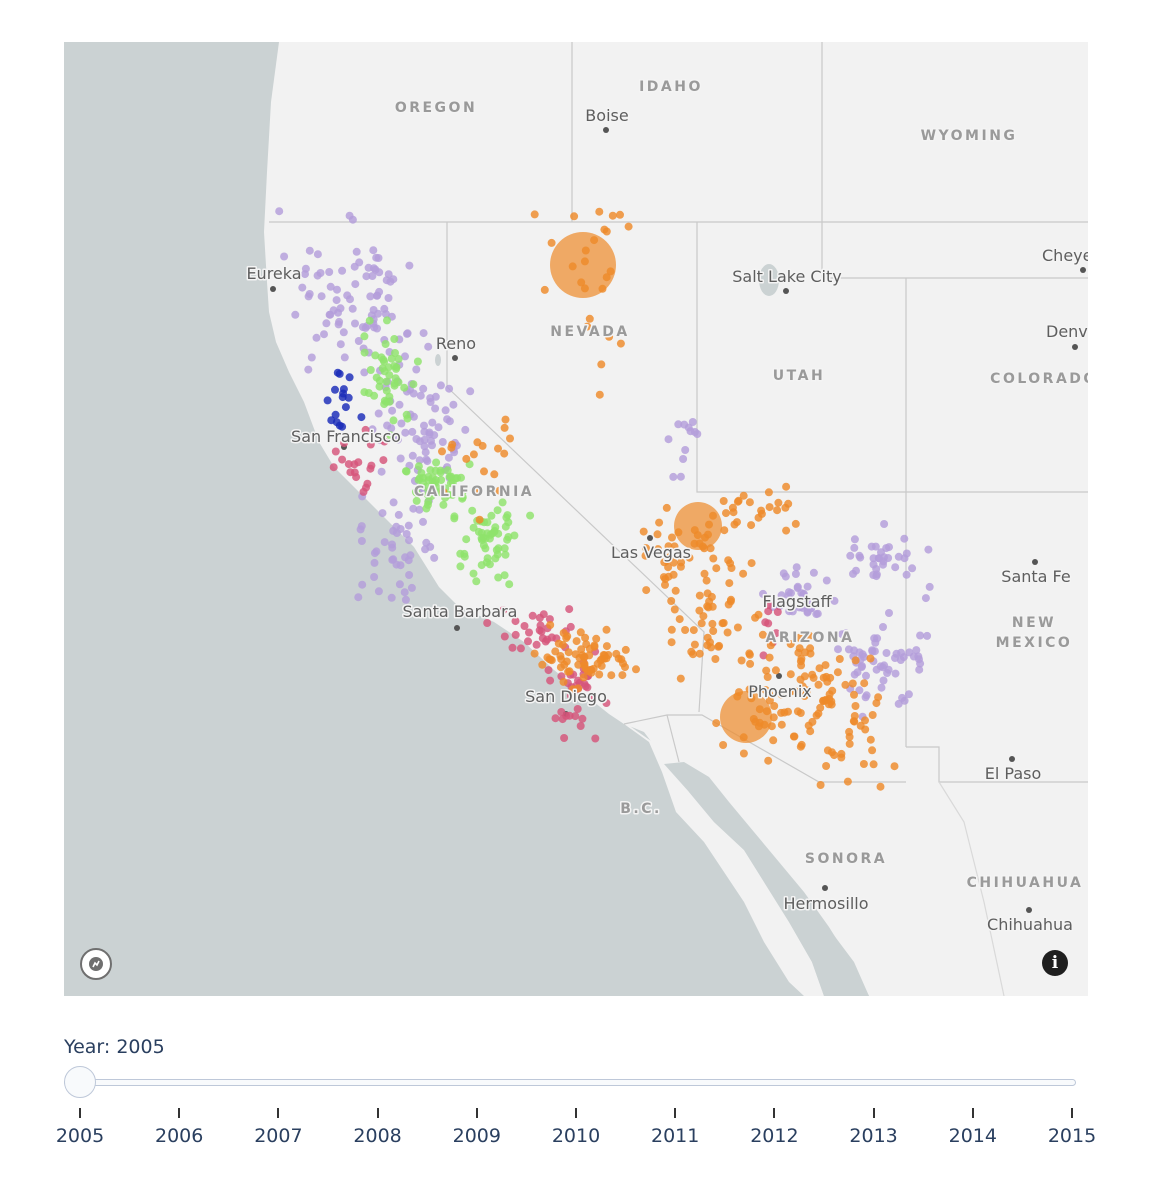 The image size is (1160, 1180). What do you see at coordinates (80, 1136) in the screenshot?
I see `slider-tick-label-2005: 2005` at bounding box center [80, 1136].